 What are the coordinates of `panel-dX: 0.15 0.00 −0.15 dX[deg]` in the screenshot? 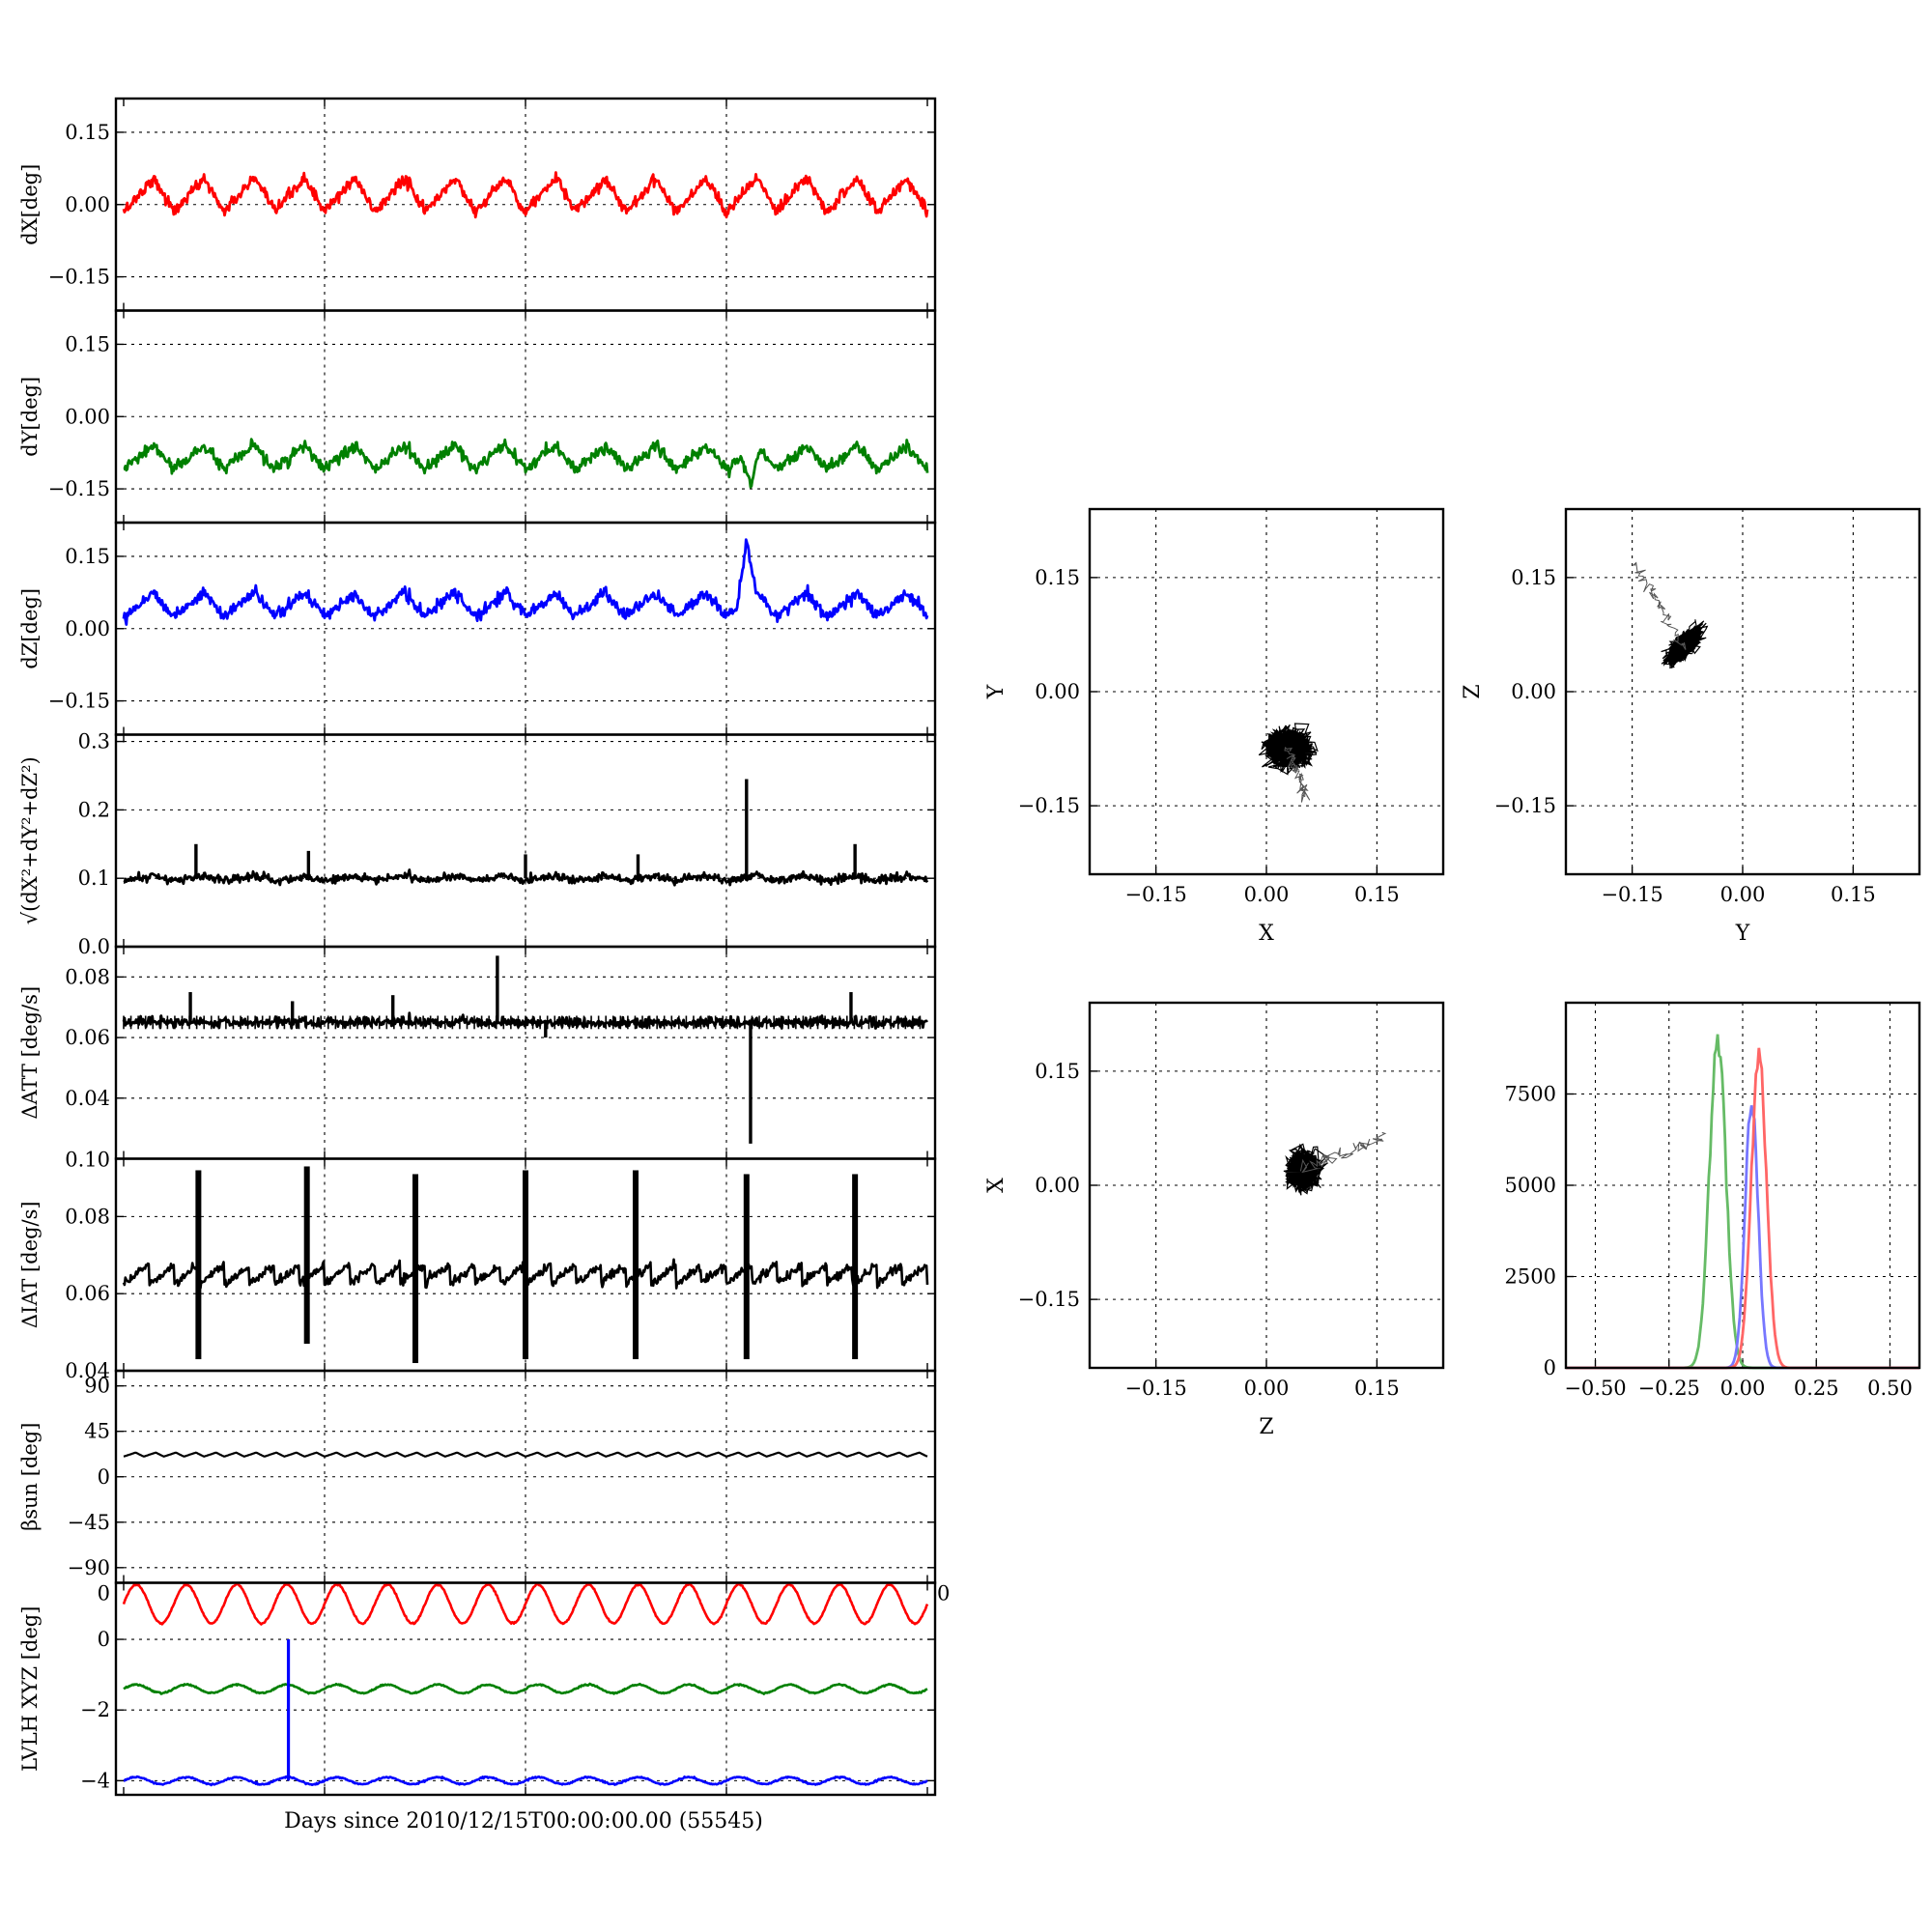 It's located at (477, 204).